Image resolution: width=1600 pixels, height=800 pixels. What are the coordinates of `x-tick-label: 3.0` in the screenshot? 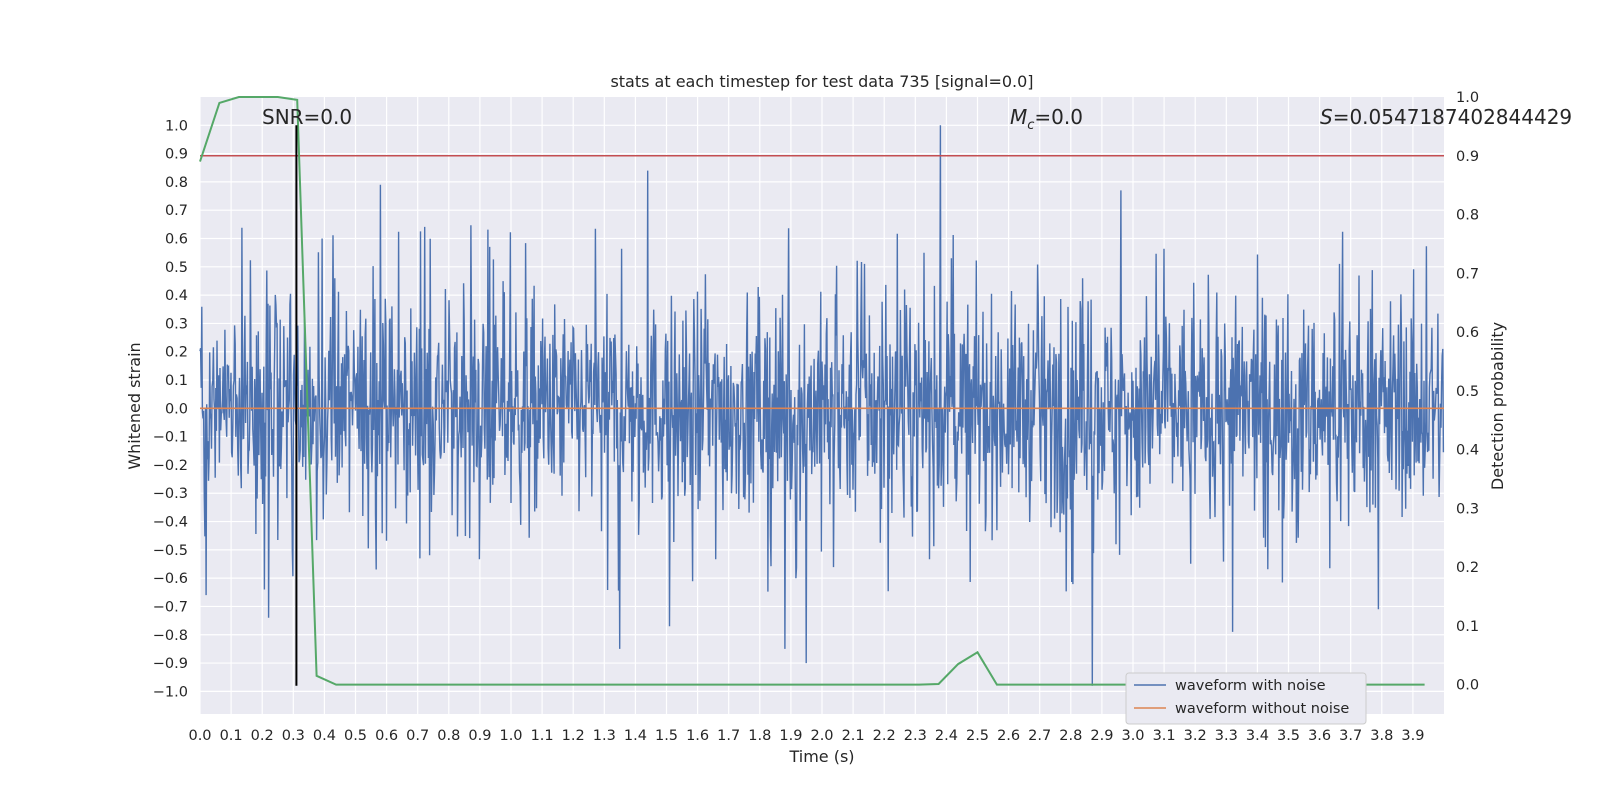 It's located at (1132, 736).